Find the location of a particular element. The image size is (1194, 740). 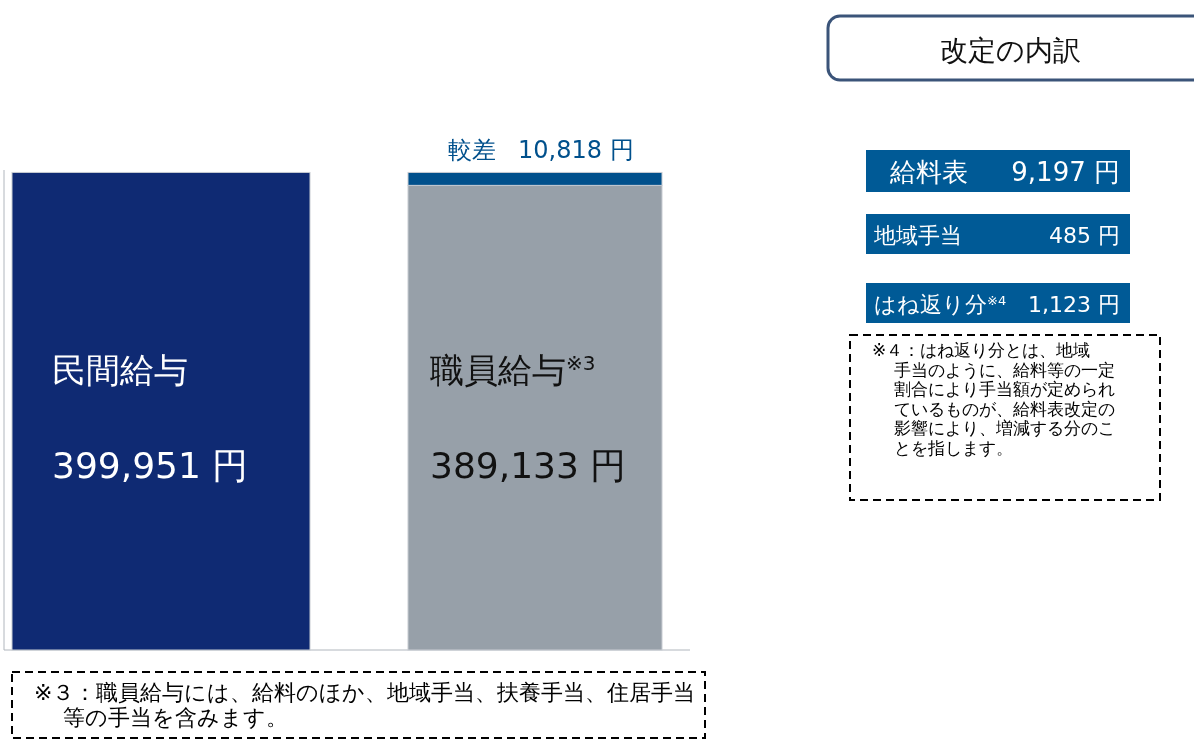

data-label: 1,123 円 is located at coordinates (1074, 304).